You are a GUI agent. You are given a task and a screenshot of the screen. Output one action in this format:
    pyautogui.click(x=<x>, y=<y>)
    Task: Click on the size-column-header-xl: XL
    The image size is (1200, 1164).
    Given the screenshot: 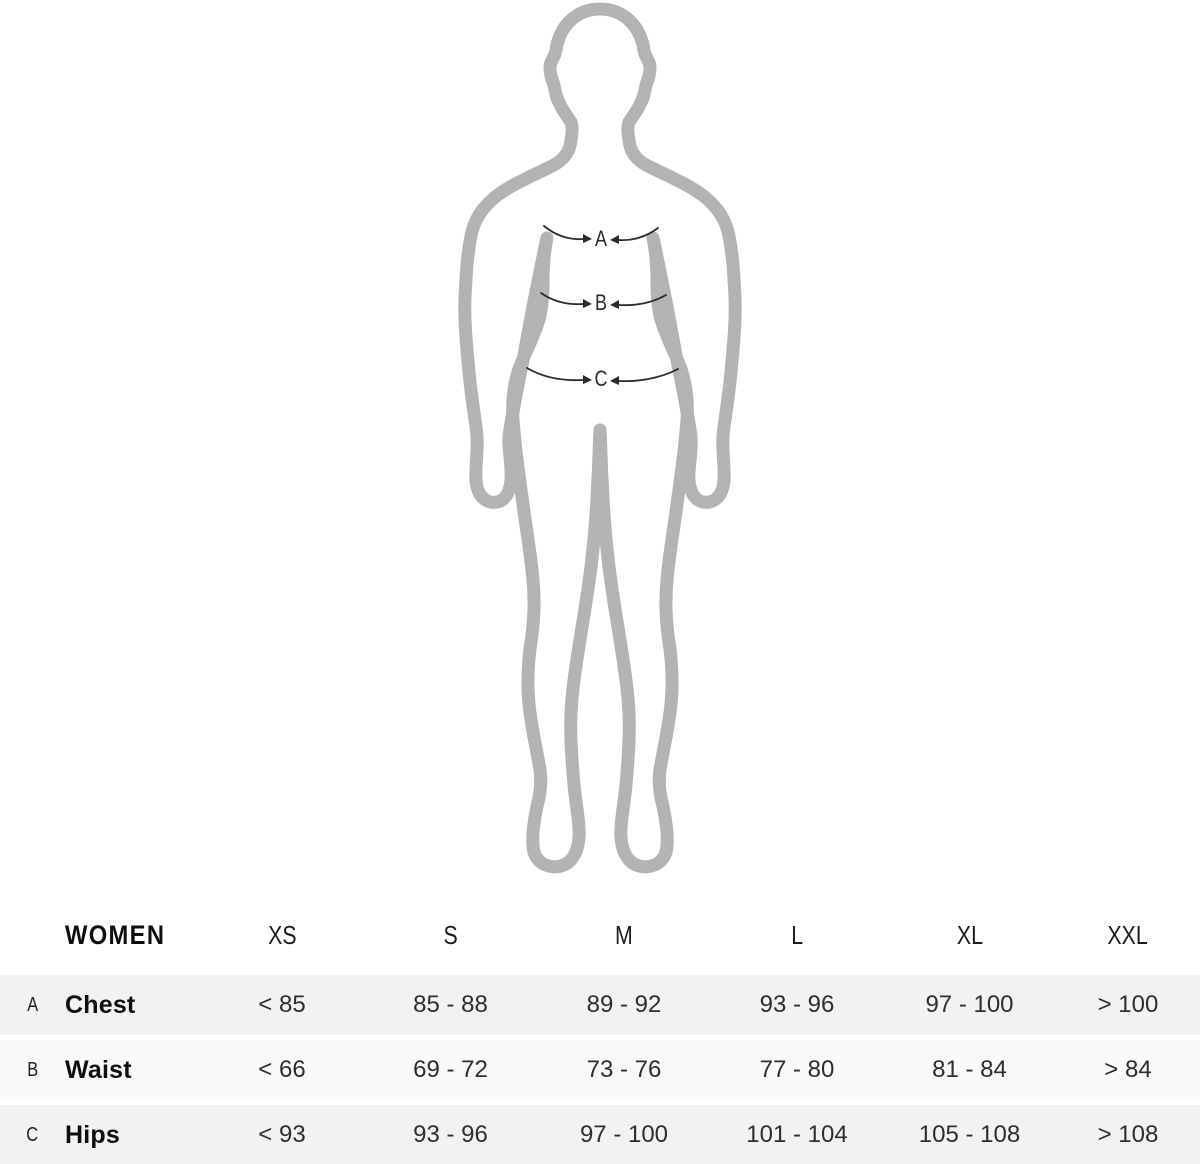 What is the action you would take?
    pyautogui.click(x=969, y=934)
    